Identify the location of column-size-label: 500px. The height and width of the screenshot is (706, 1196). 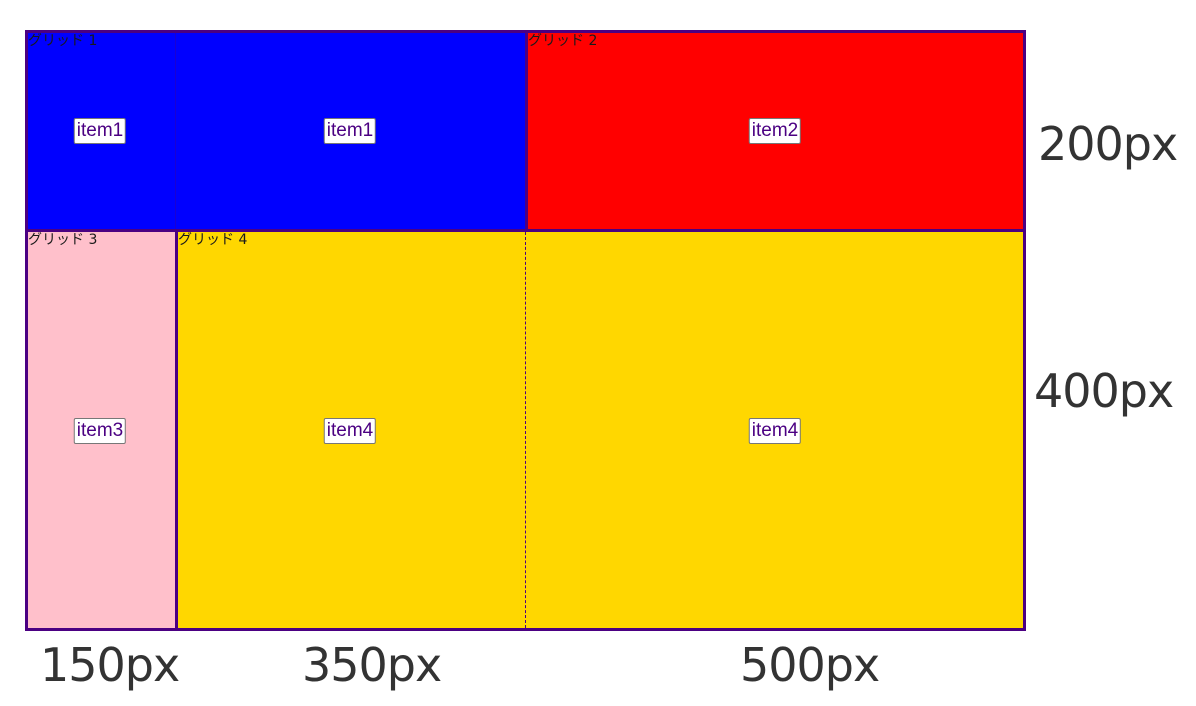
(810, 665).